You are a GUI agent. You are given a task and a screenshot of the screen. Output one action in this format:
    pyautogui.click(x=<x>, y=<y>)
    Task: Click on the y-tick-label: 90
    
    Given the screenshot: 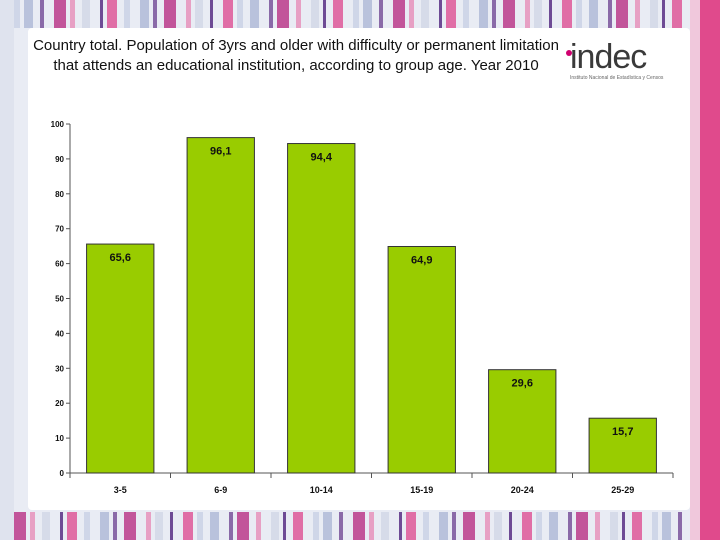 What is the action you would take?
    pyautogui.click(x=59, y=159)
    